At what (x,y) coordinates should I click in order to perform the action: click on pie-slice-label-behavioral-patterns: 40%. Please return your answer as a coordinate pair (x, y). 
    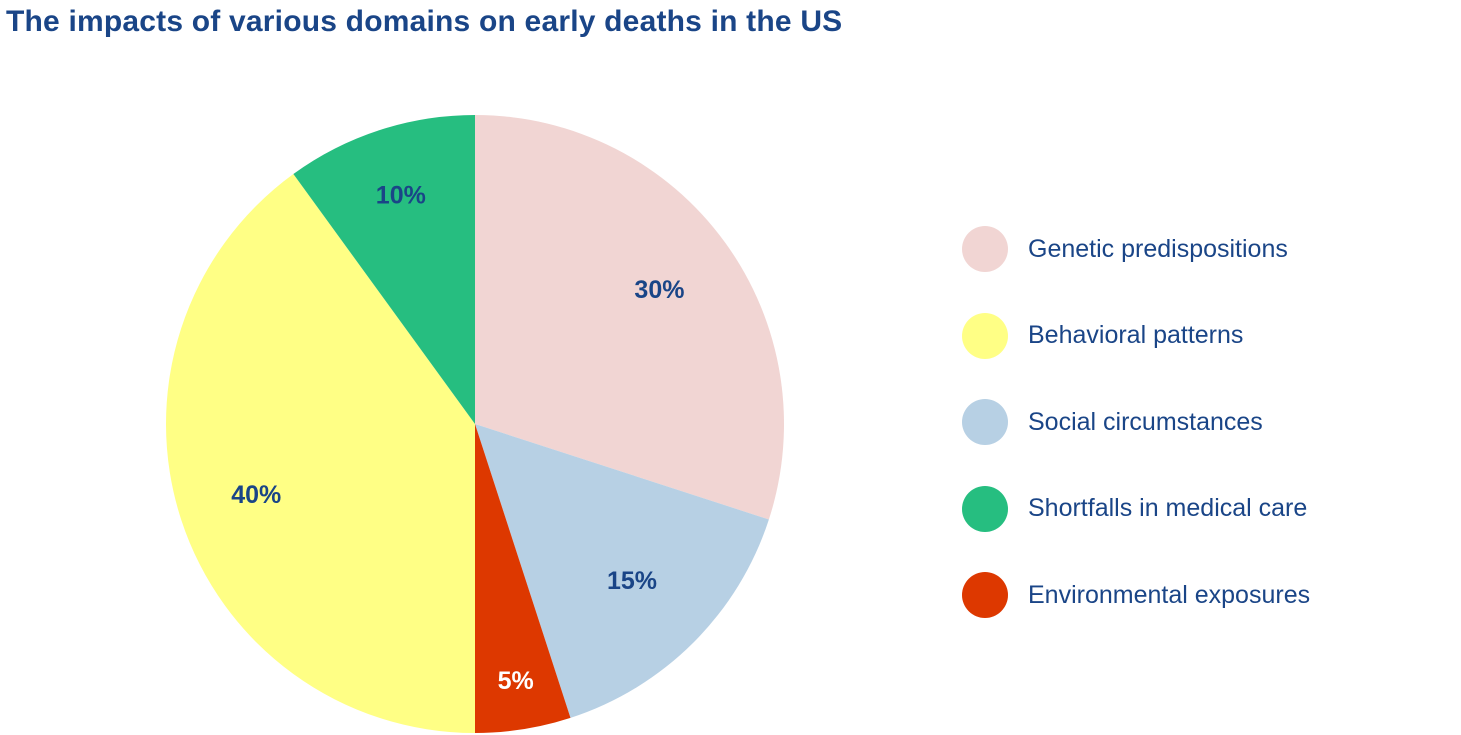
    Looking at the image, I should click on (256, 495).